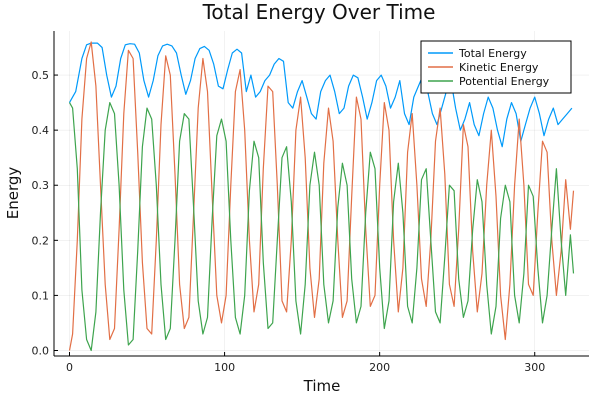 This screenshot has width=600, height=400. Describe the element at coordinates (492, 53) in the screenshot. I see `total-energy-legend-label: Total Energy` at that location.